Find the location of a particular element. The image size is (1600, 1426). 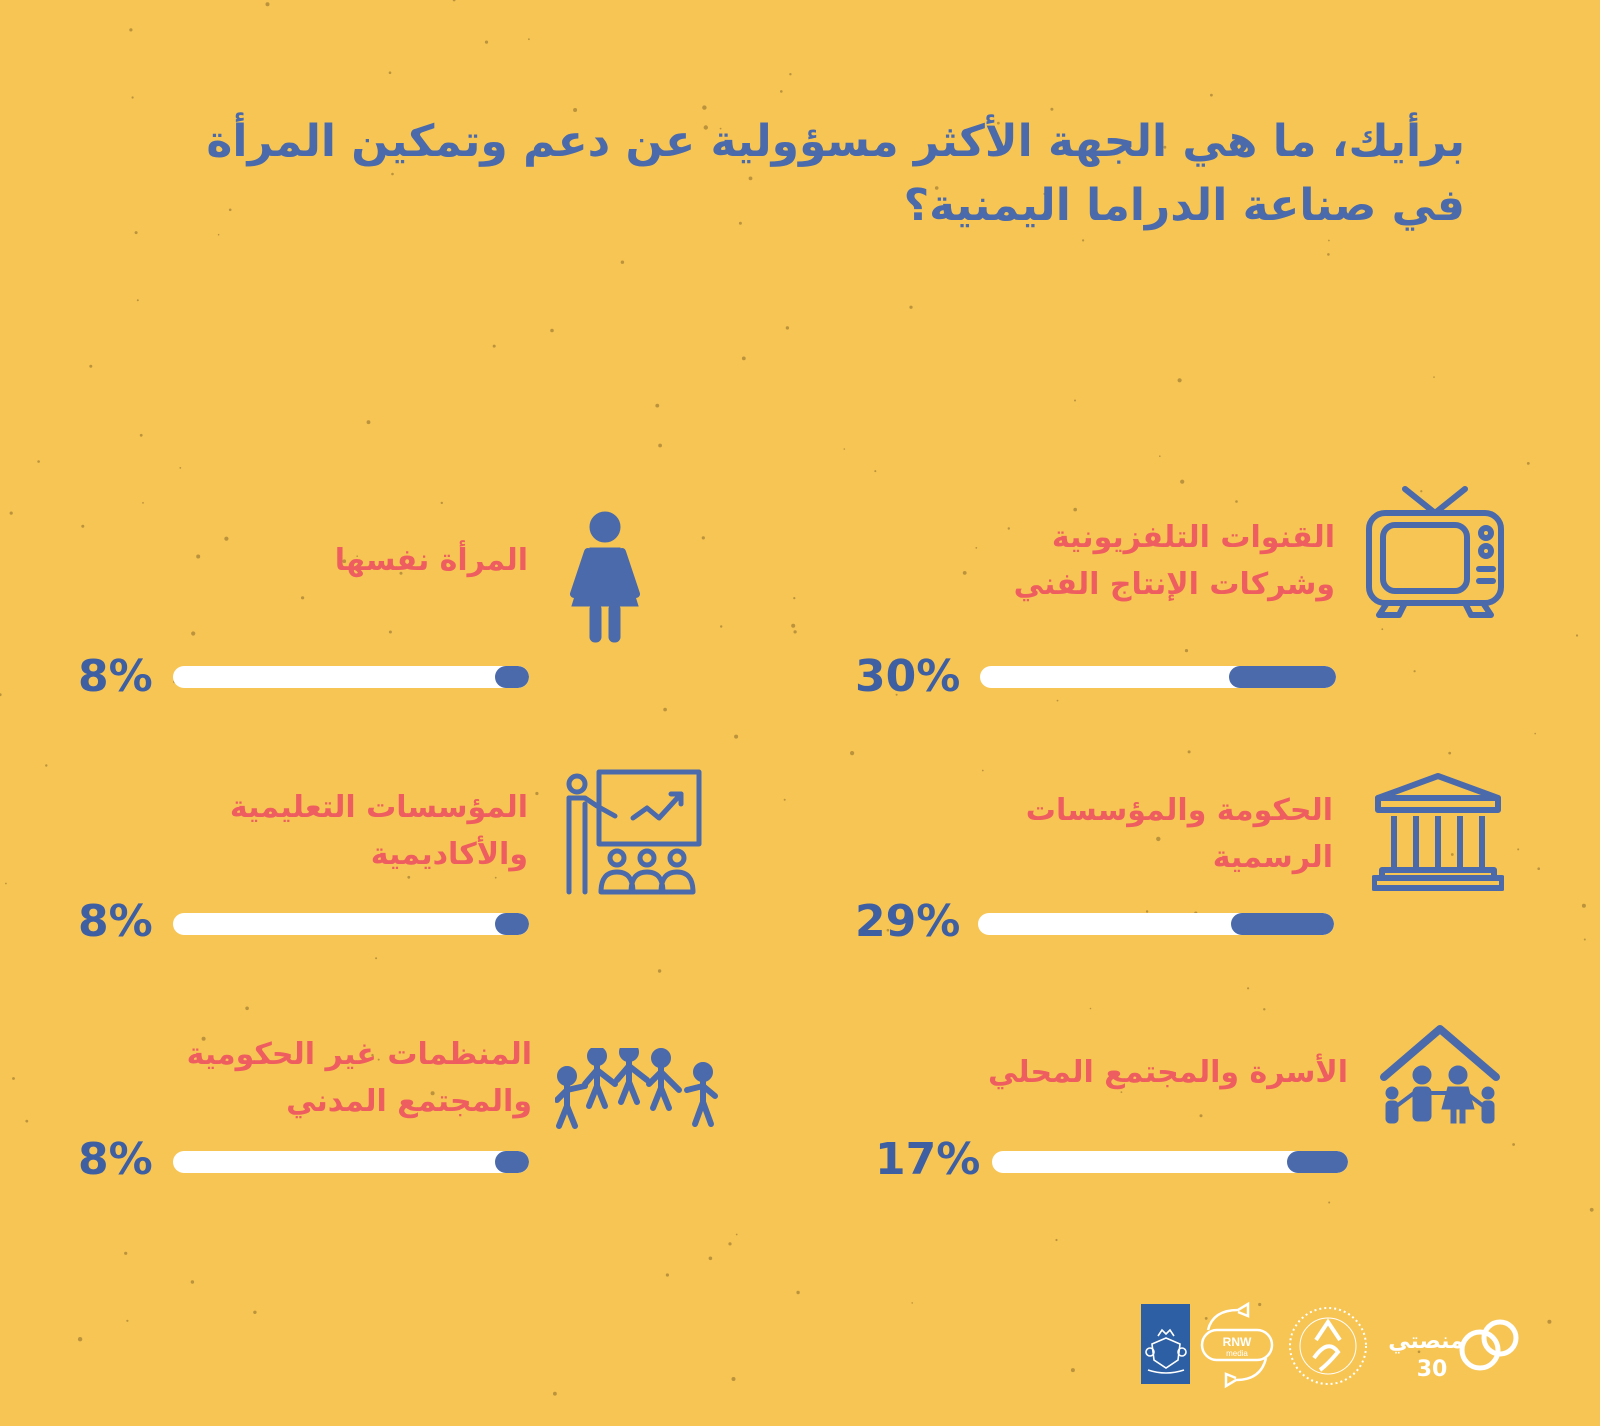

manasati-text: منصتي is located at coordinates (1426, 1341).